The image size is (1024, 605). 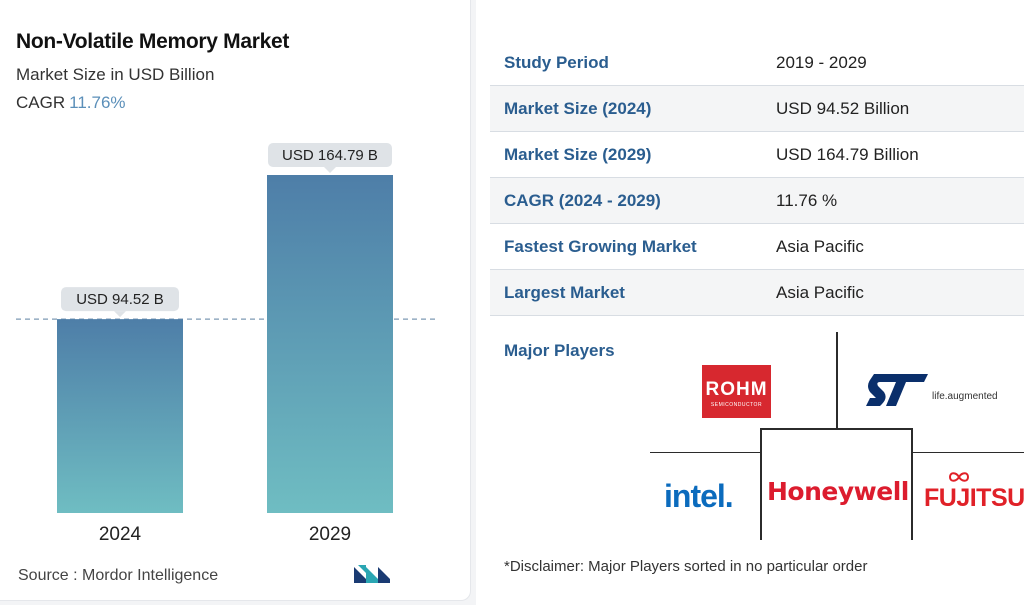 I want to click on stats-row: Fastest Growing Market Asia Pacific, so click(x=757, y=246).